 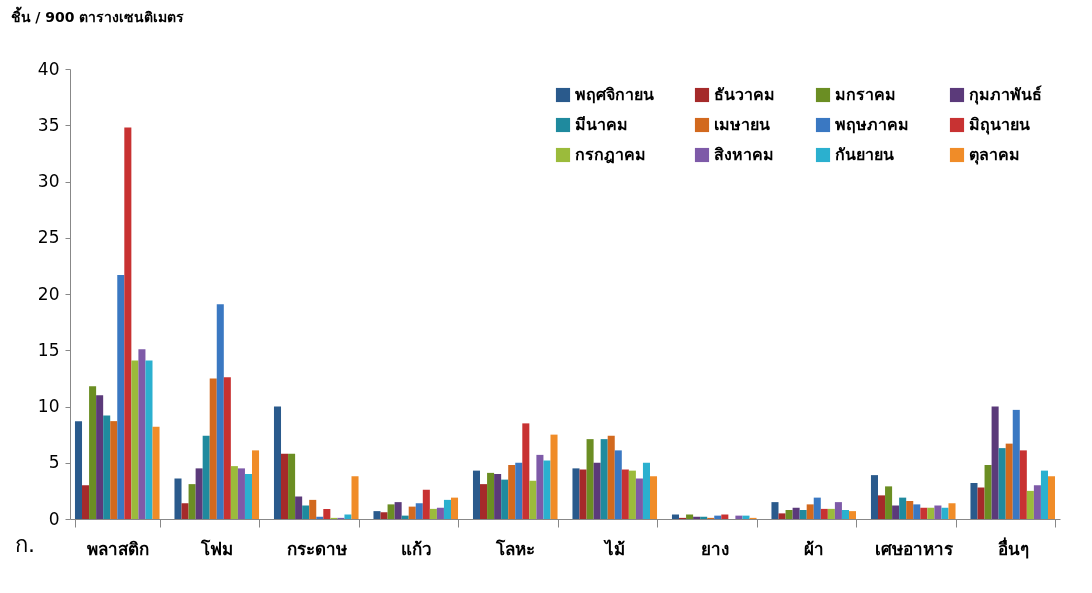 What do you see at coordinates (742, 124) in the screenshot?
I see `legend-label: เมษายน` at bounding box center [742, 124].